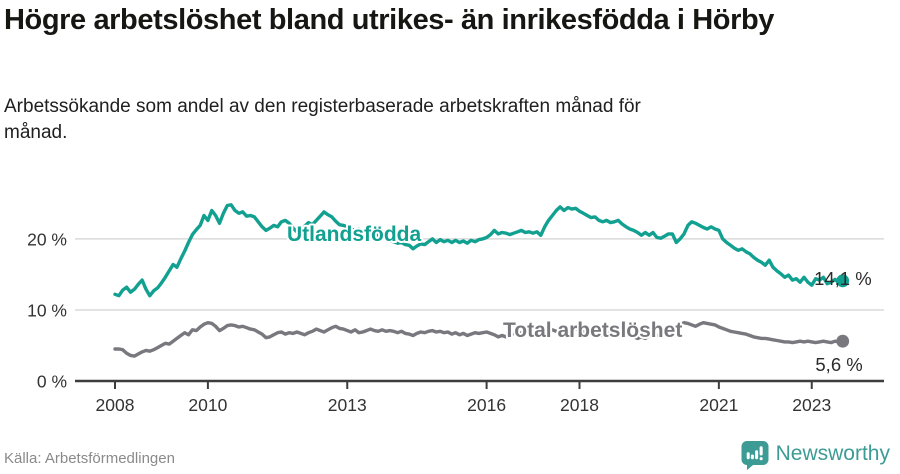  What do you see at coordinates (592, 330) in the screenshot?
I see `series-label-0: Total arbetslöshet` at bounding box center [592, 330].